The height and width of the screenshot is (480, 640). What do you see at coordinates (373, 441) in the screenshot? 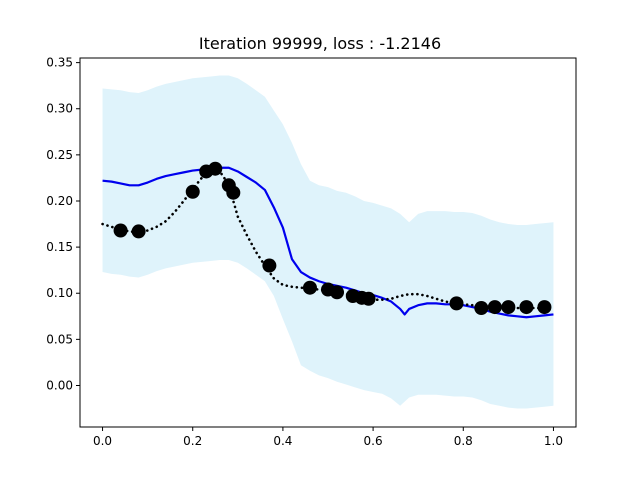
I see `x-tick-label: 0.6` at bounding box center [373, 441].